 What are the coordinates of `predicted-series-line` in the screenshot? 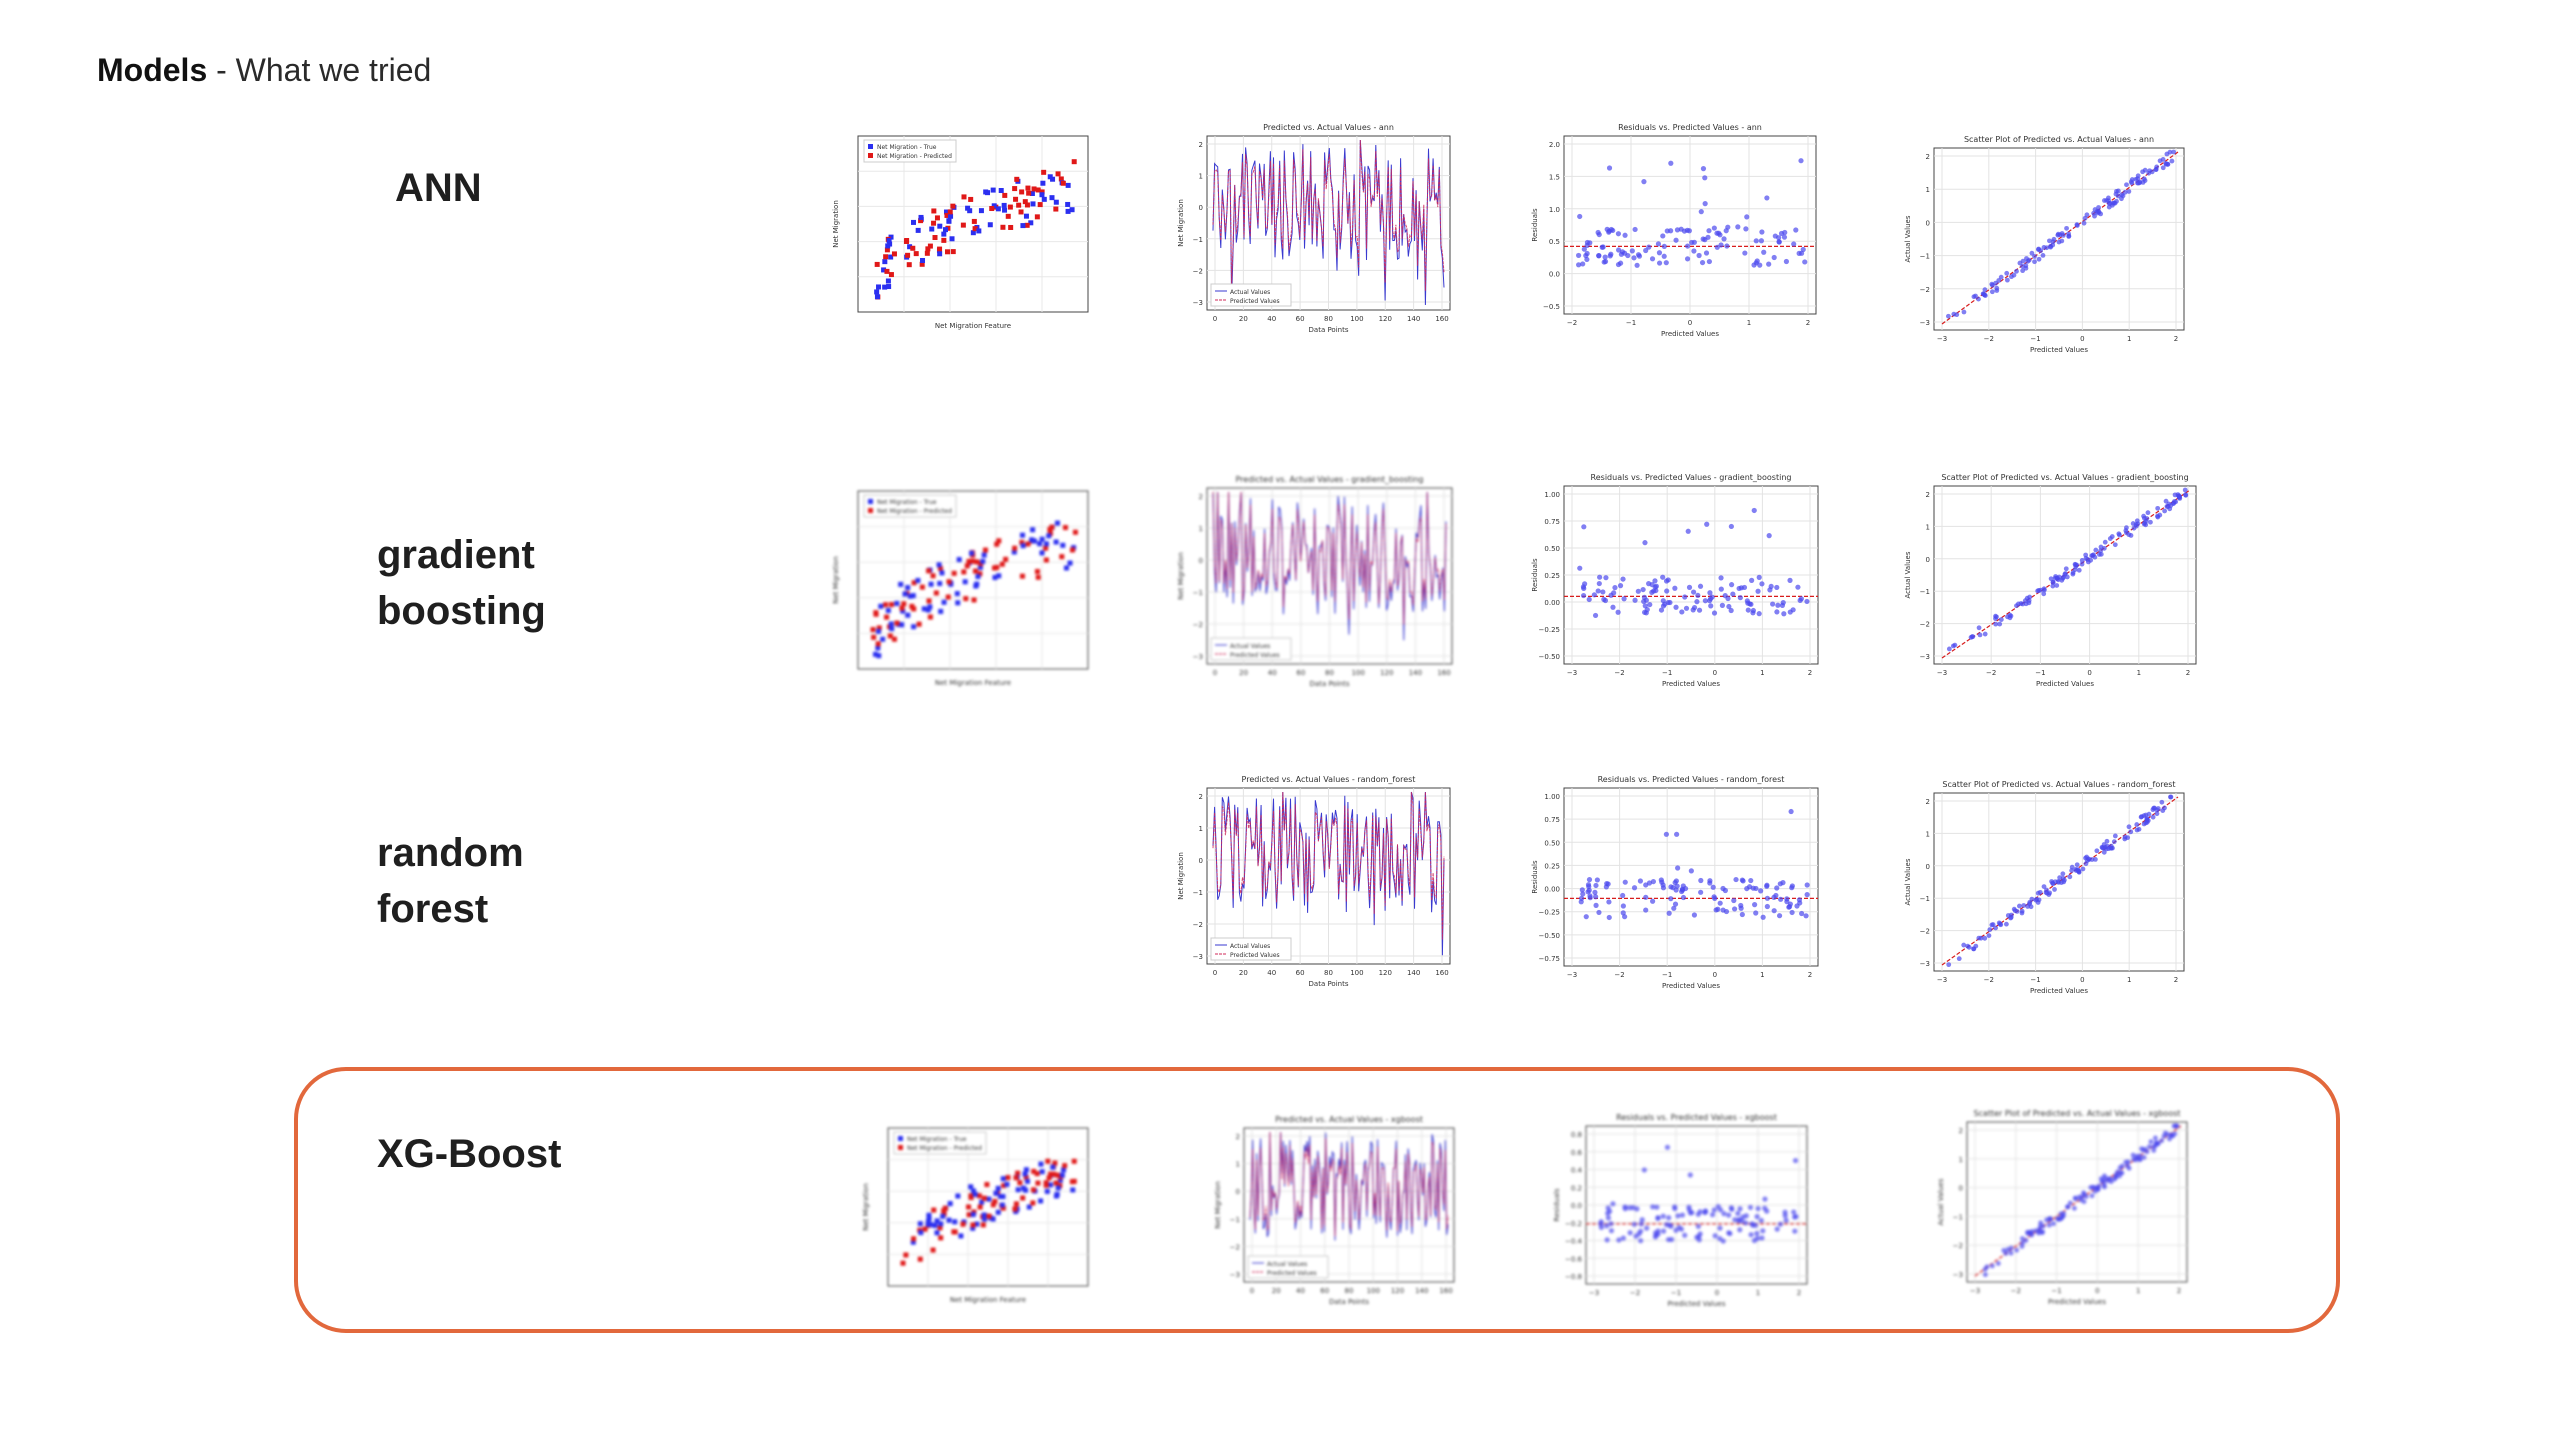 It's located at (1329, 558).